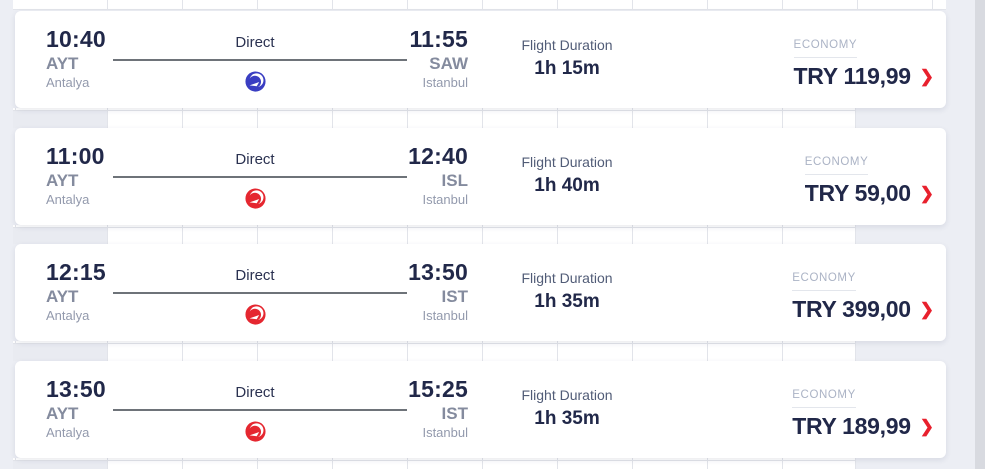 This screenshot has width=985, height=469. Describe the element at coordinates (448, 63) in the screenshot. I see `arrival-airport-code: SAW` at that location.